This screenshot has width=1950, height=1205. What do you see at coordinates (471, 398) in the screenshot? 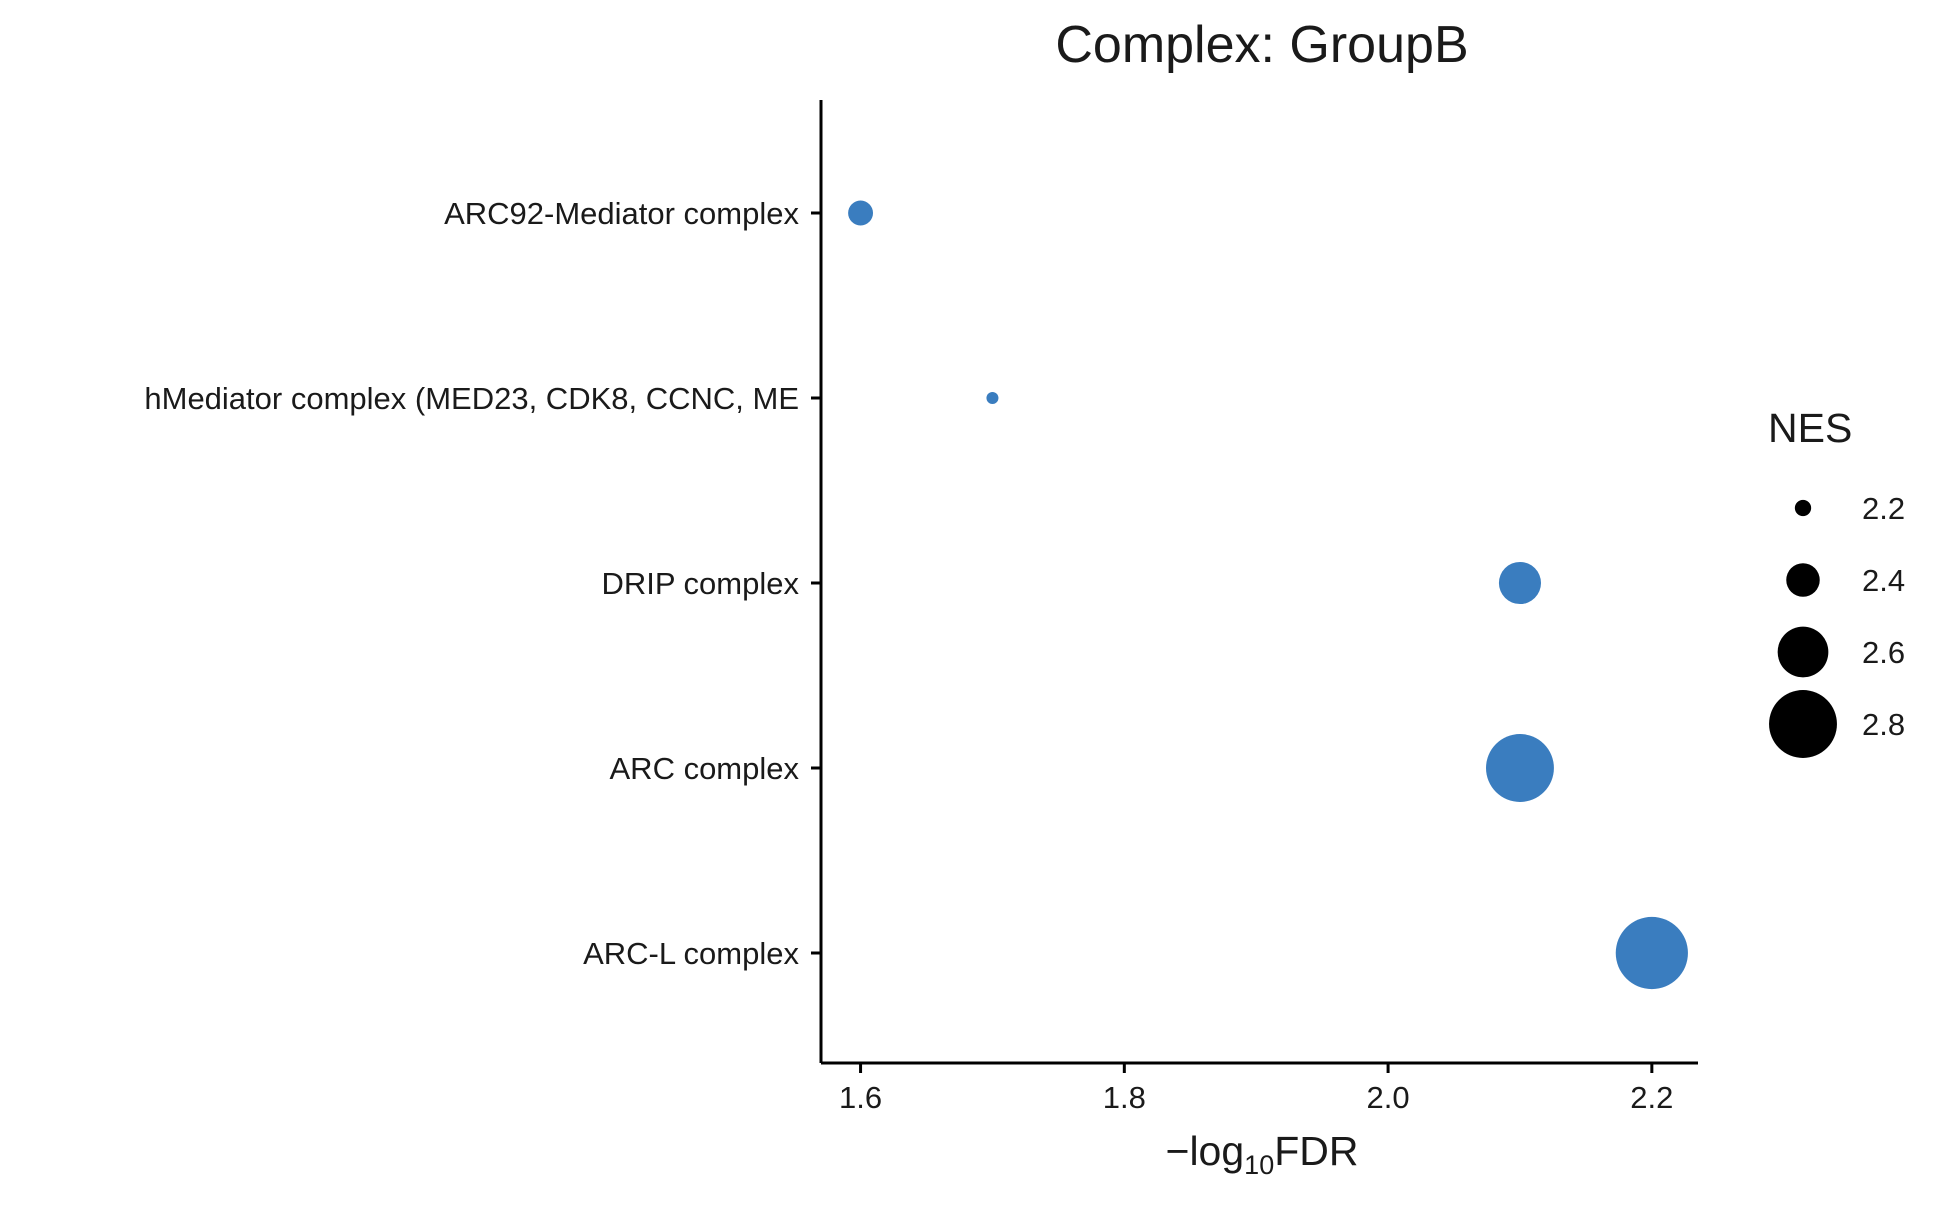
I see `y-tick-label: hMediator complex (MED23, CDK8, CCNC, ME` at bounding box center [471, 398].